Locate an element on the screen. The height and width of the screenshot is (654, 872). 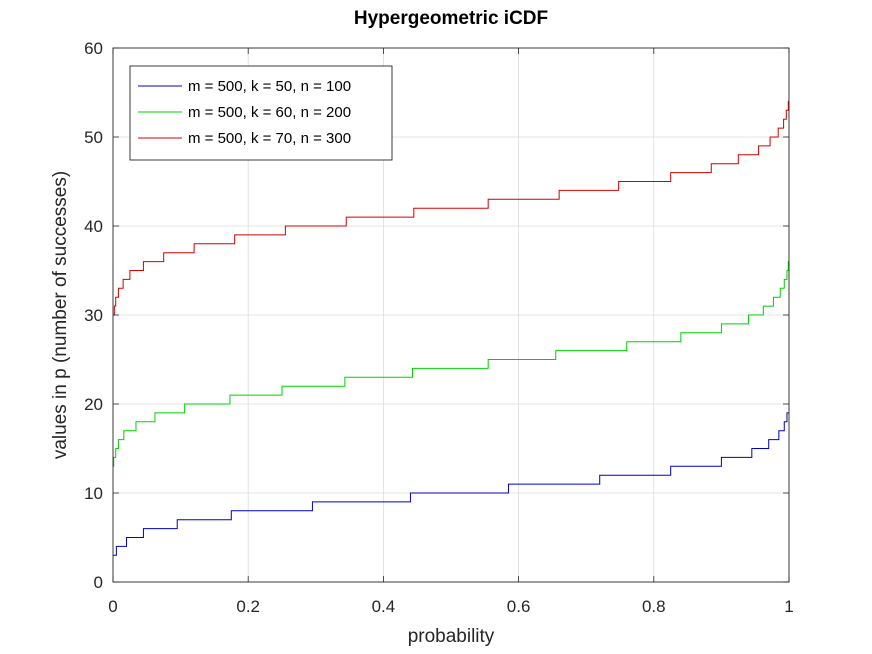
y-tick-label: 40 is located at coordinates (93, 226).